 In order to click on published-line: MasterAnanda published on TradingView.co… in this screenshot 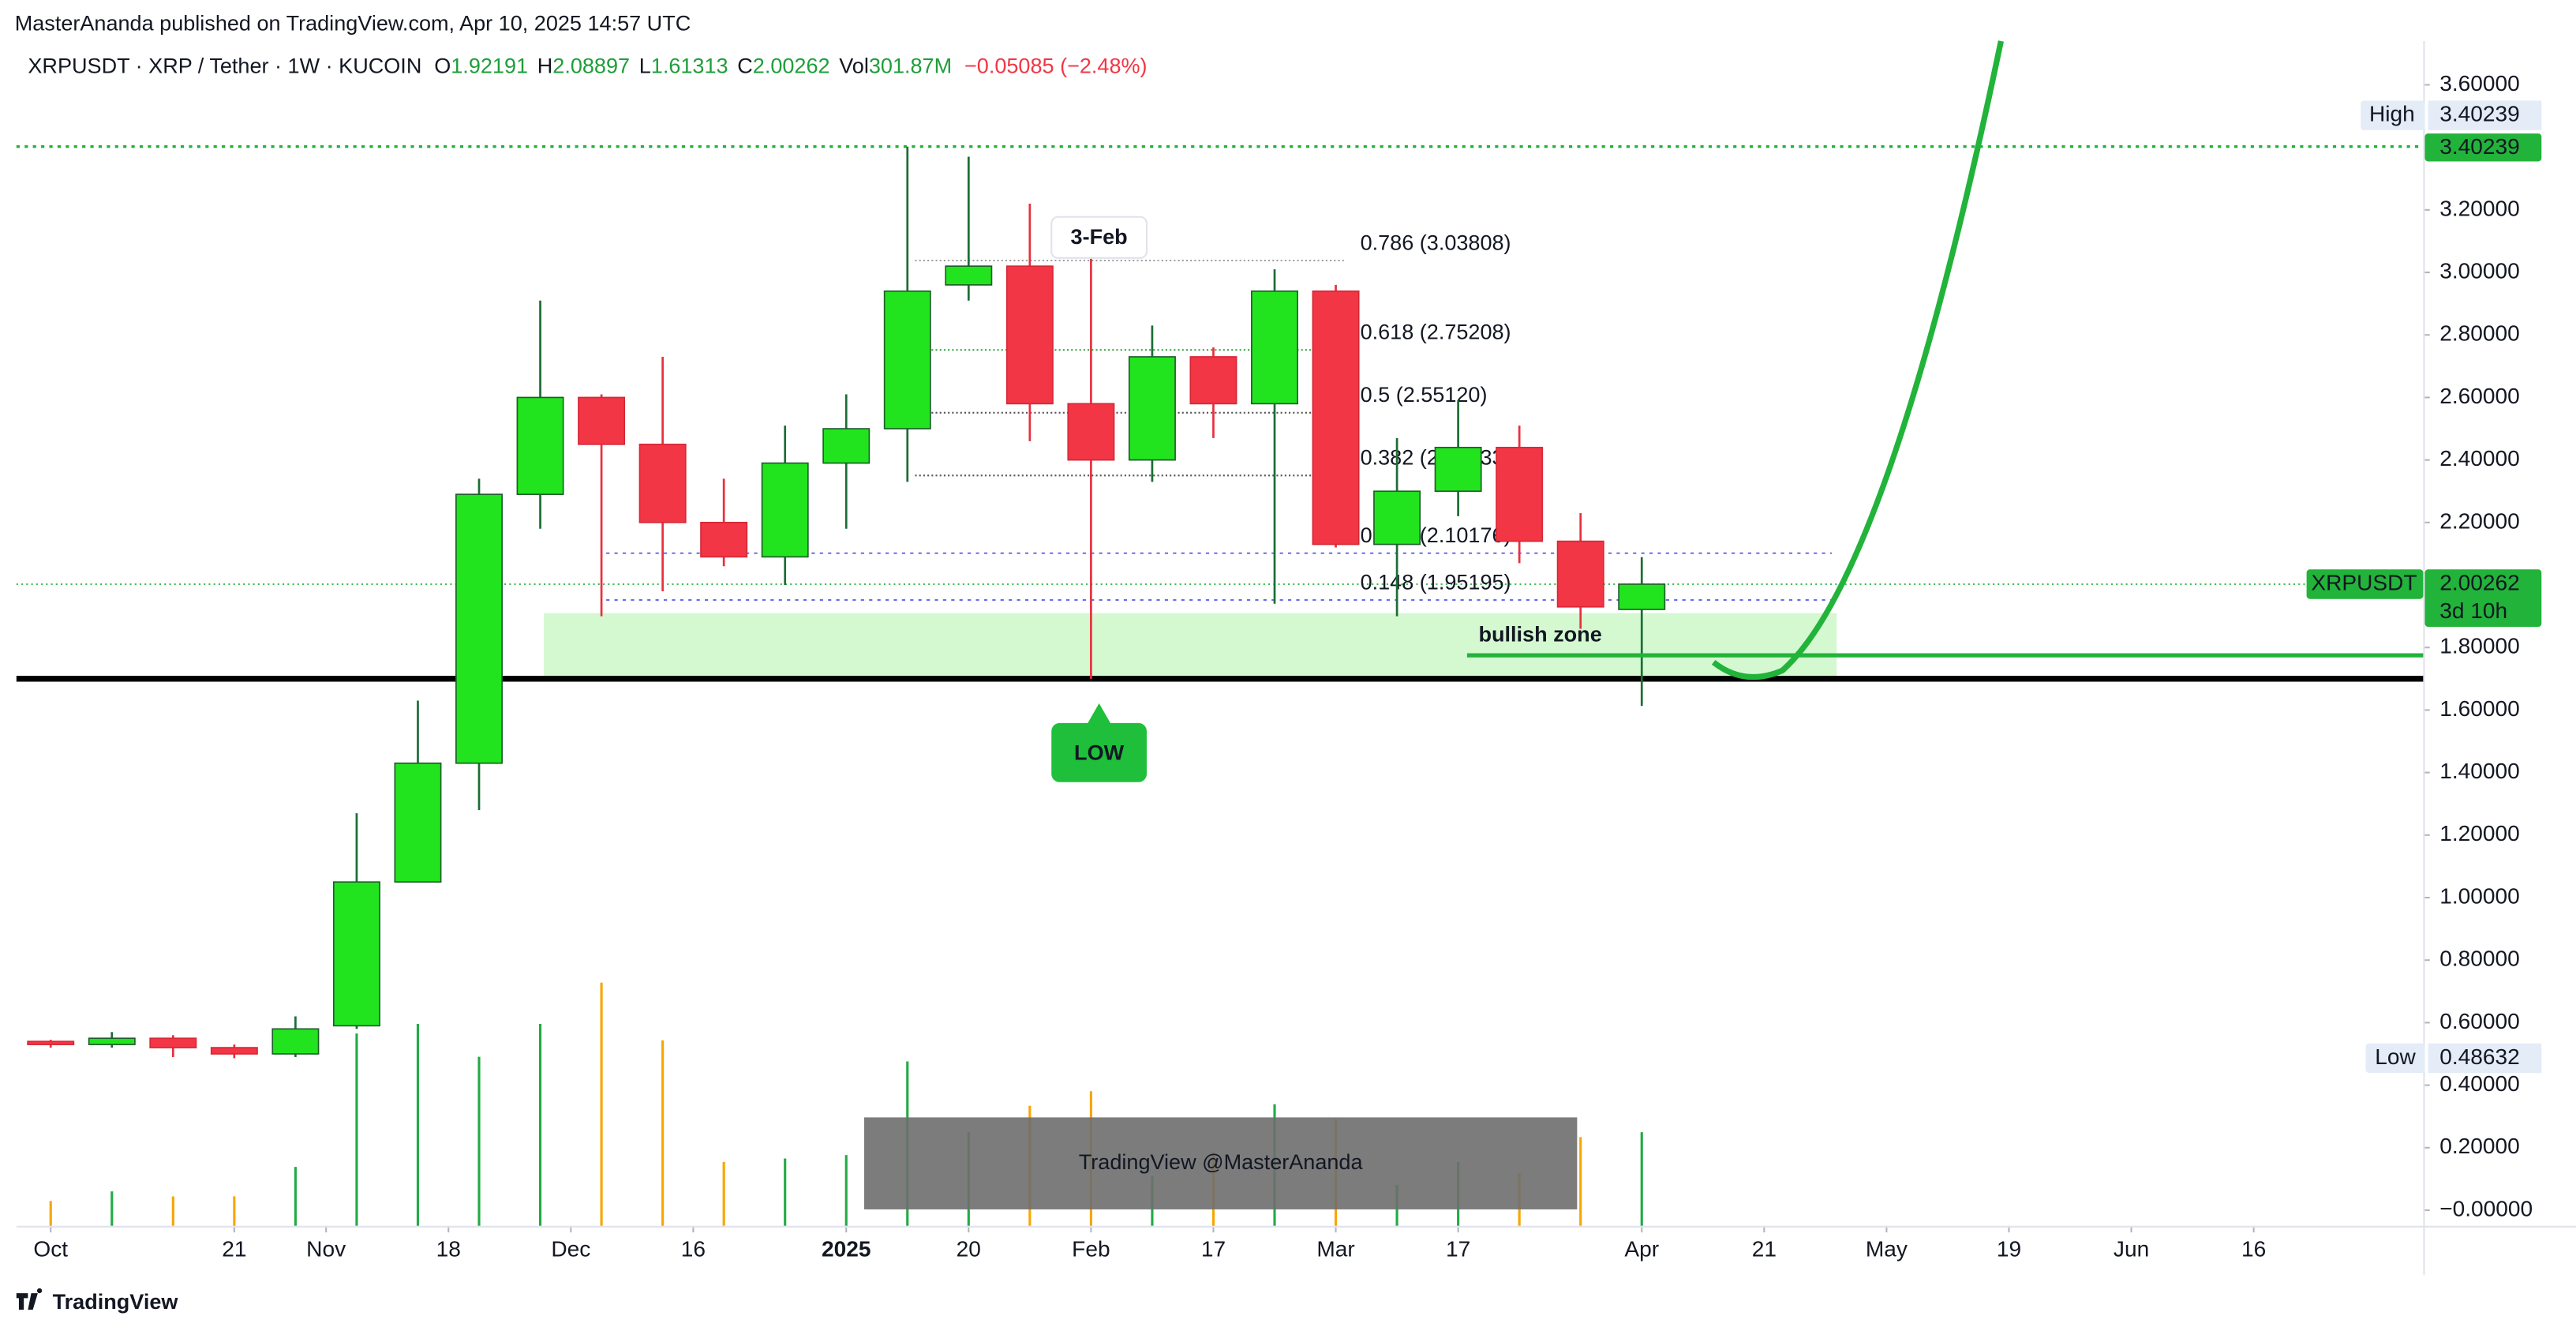, I will do `click(353, 23)`.